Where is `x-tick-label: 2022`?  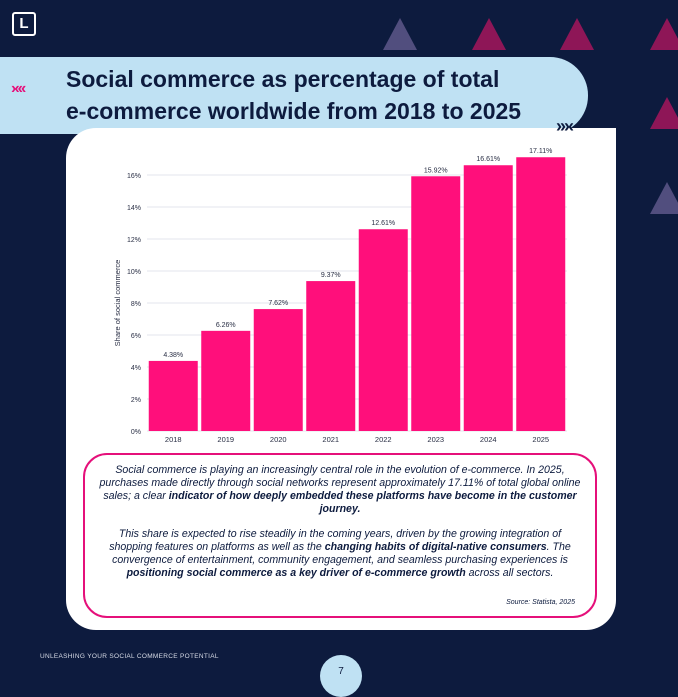 x-tick-label: 2022 is located at coordinates (383, 439).